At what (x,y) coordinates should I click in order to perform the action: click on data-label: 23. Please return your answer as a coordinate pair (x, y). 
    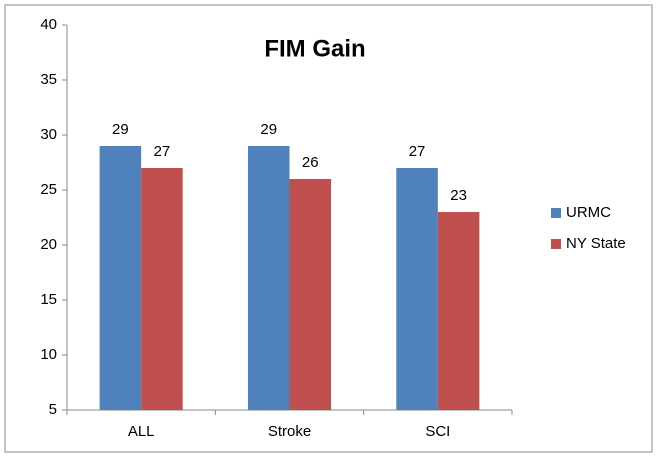
    Looking at the image, I should click on (458, 195).